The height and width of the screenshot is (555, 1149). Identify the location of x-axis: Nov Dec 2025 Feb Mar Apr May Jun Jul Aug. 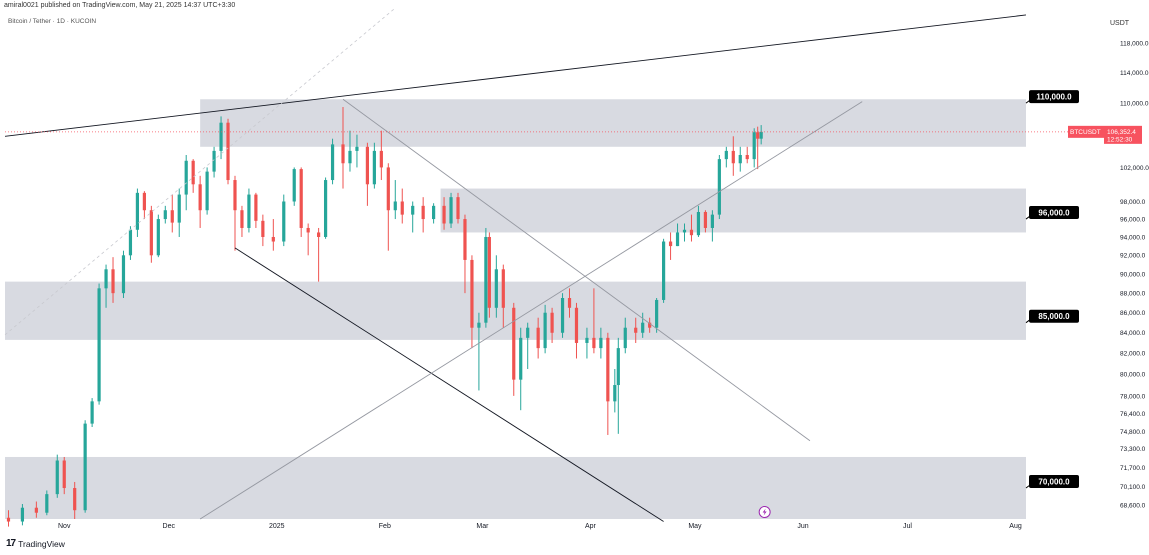
(540, 526).